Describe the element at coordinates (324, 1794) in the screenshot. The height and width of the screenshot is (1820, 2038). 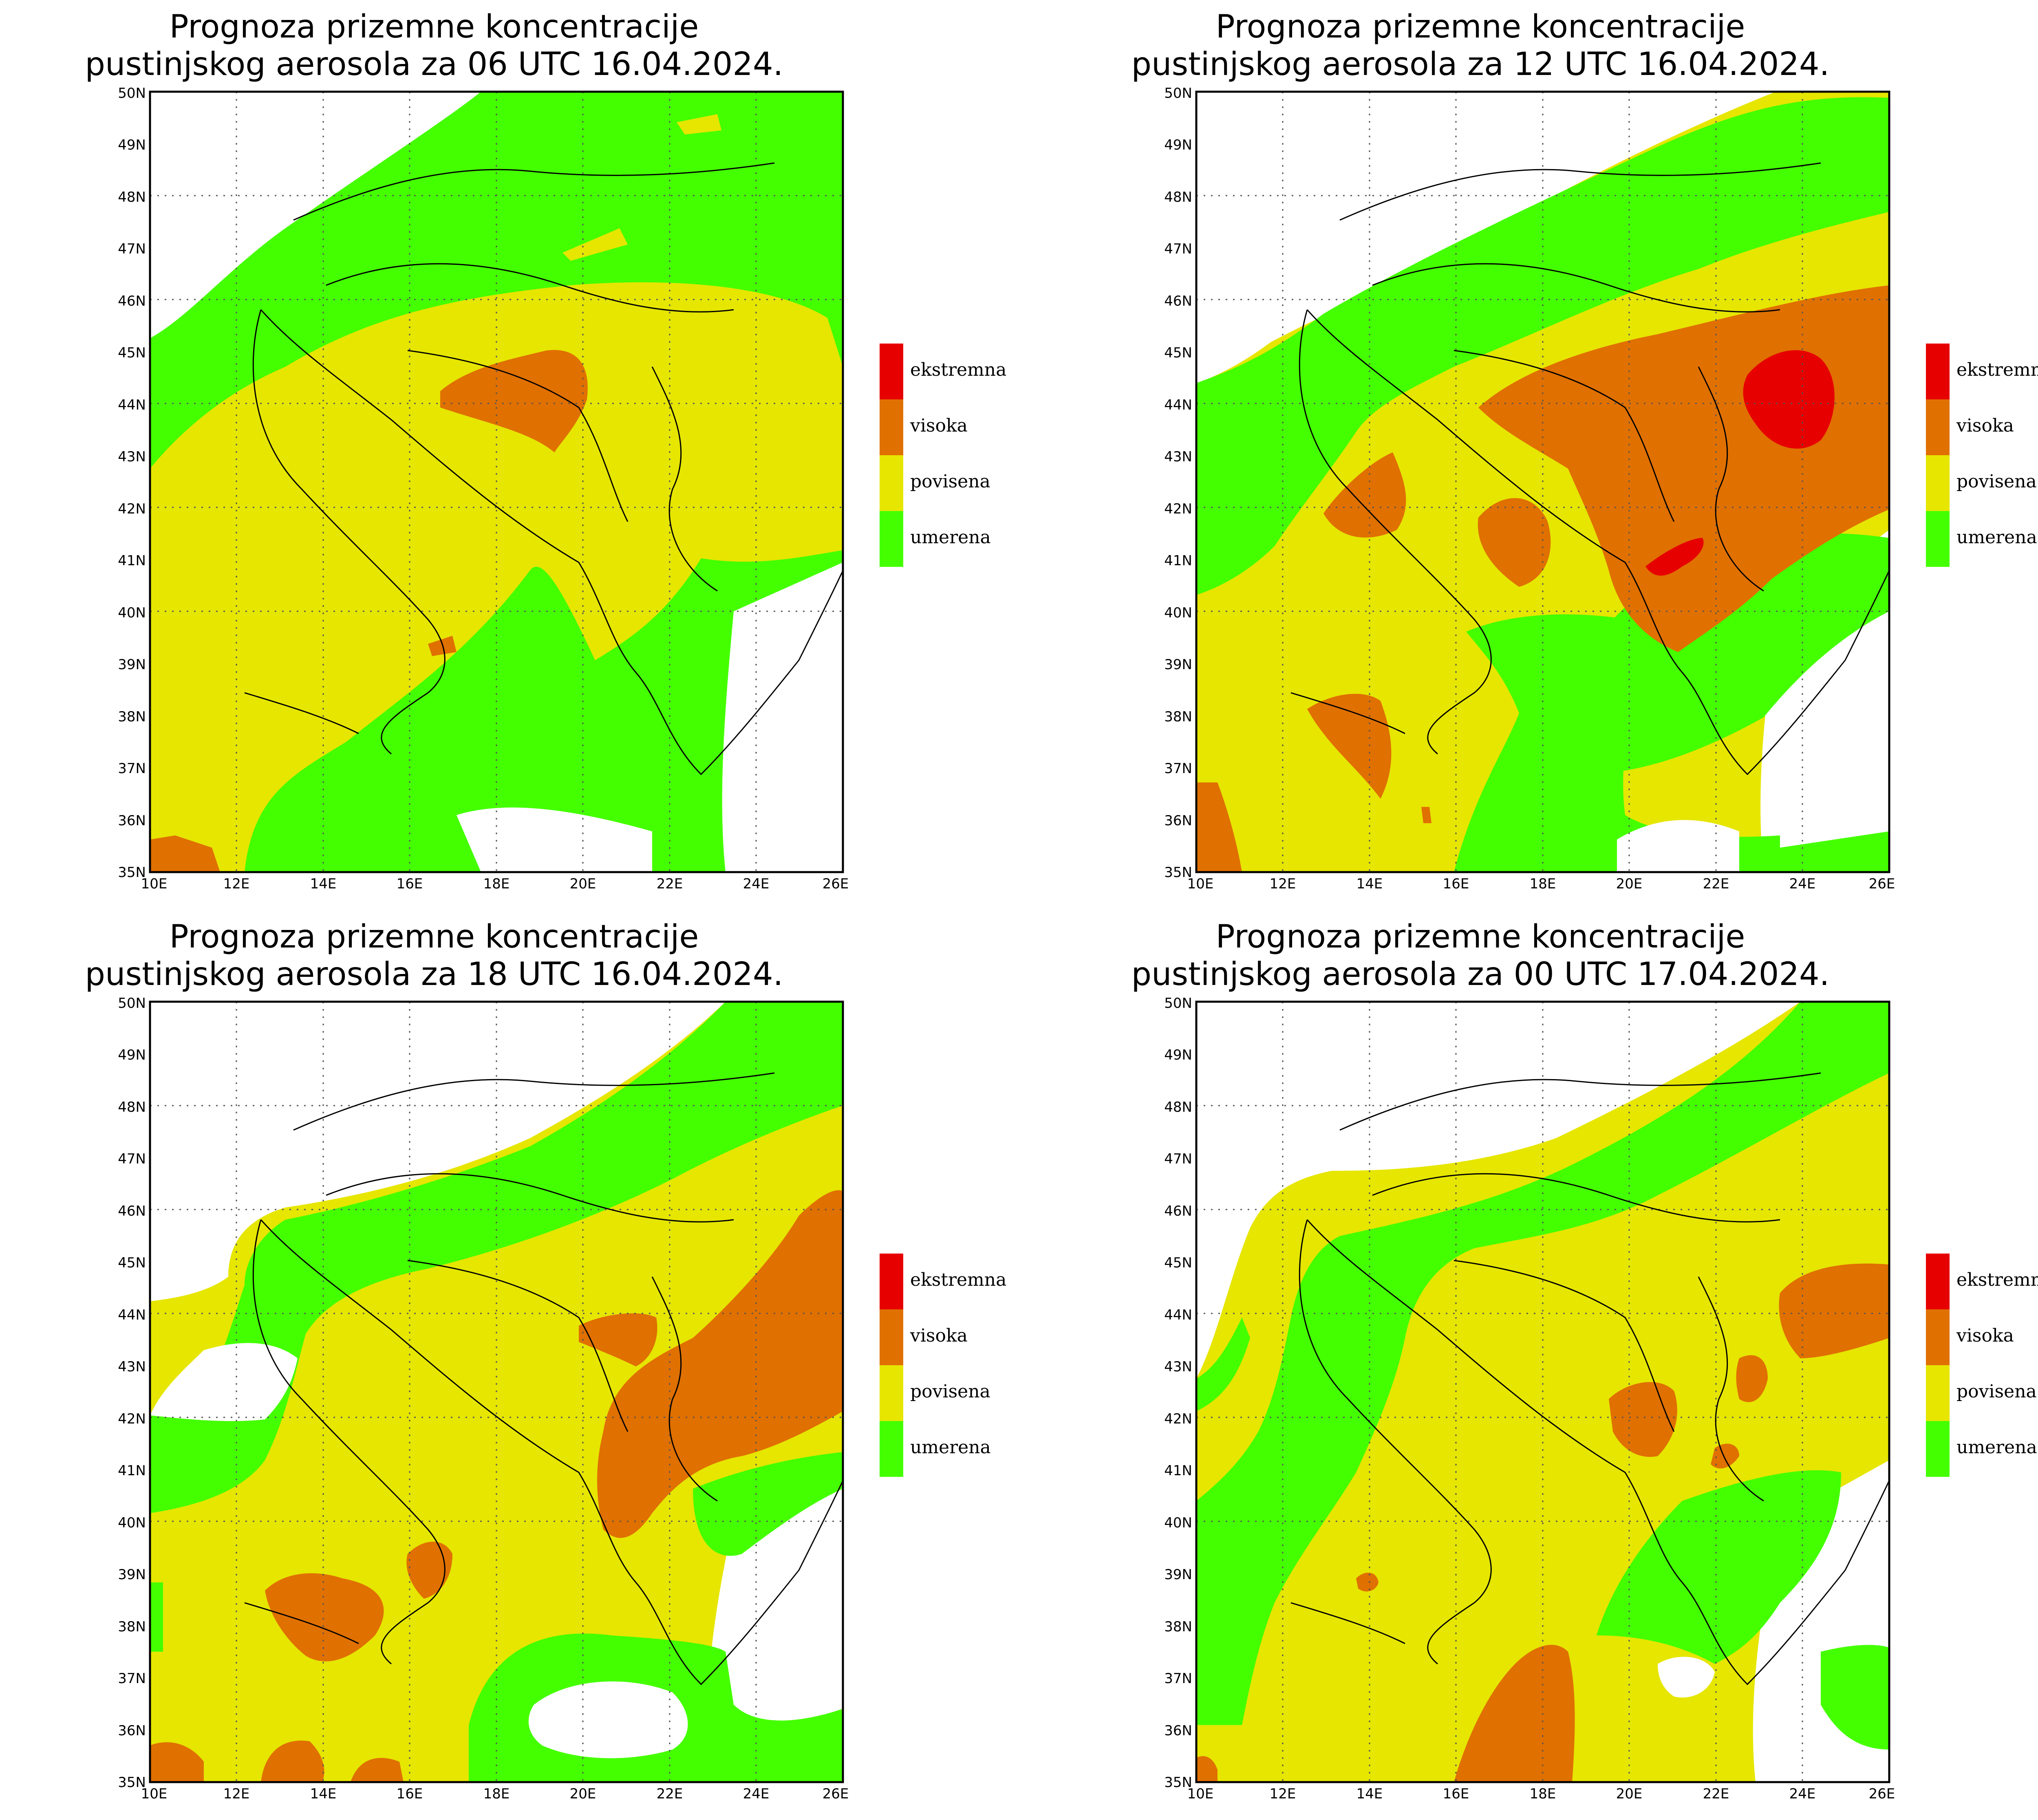
I see `lon-label: 14E` at that location.